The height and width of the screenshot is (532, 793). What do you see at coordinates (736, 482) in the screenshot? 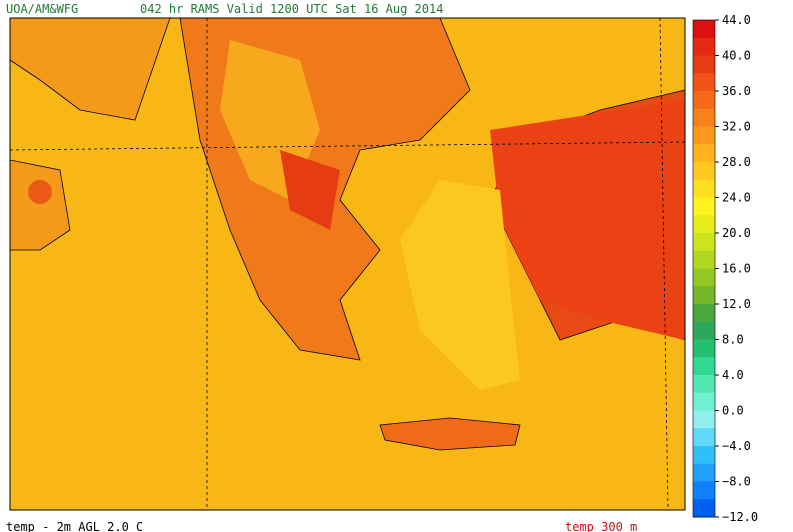
I see `tick-label: −8.0` at bounding box center [736, 482].